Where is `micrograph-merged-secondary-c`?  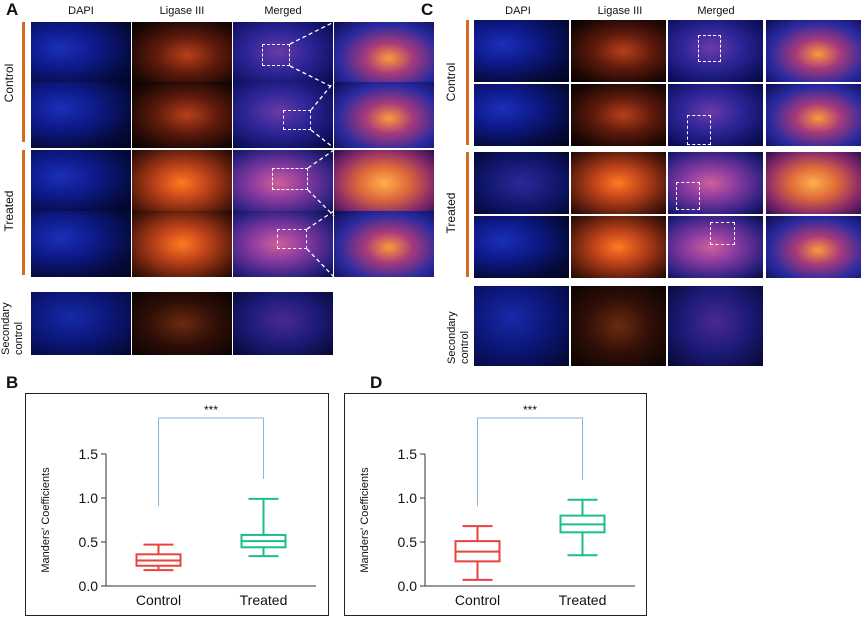
micrograph-merged-secondary-c is located at coordinates (715, 326).